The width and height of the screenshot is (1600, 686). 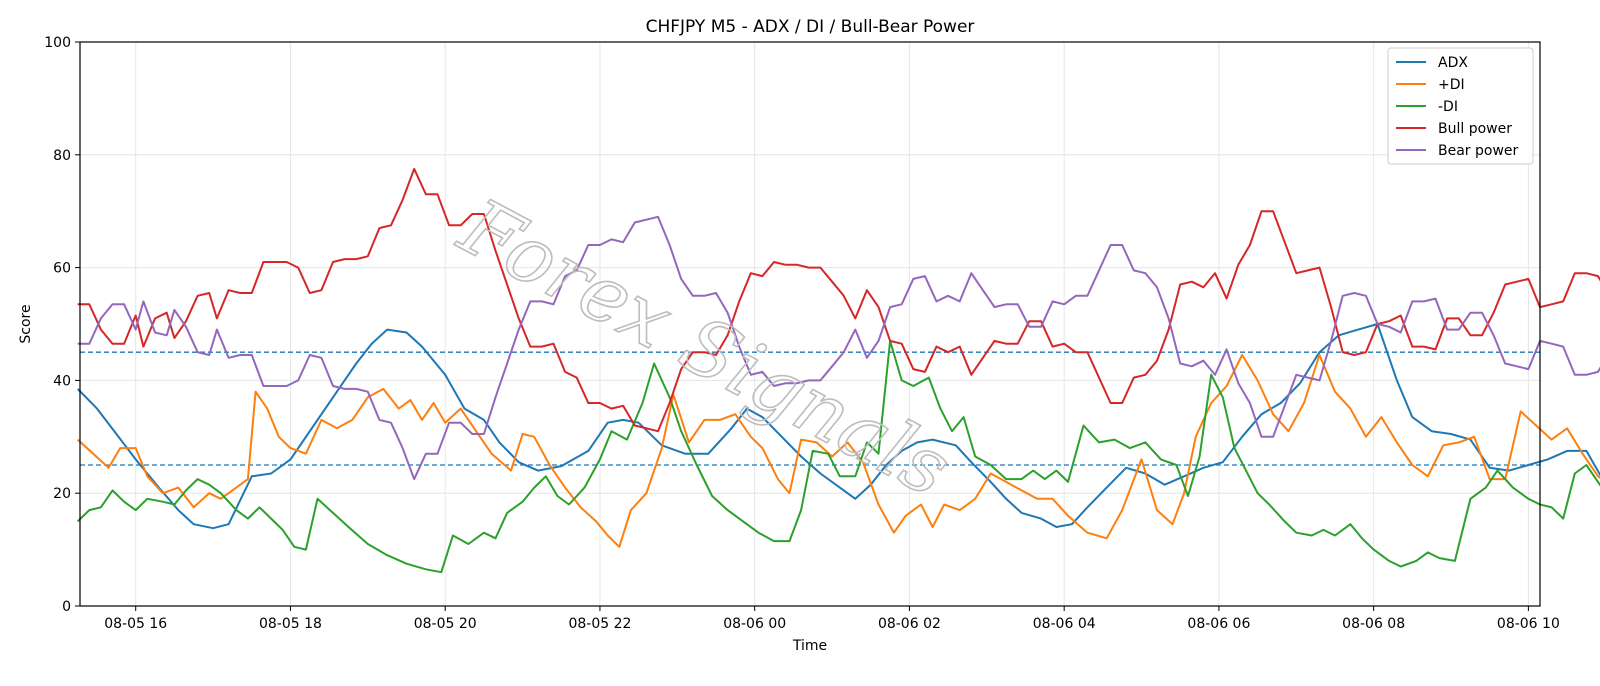 I want to click on x-tick-label: 08-06 02, so click(x=909, y=624).